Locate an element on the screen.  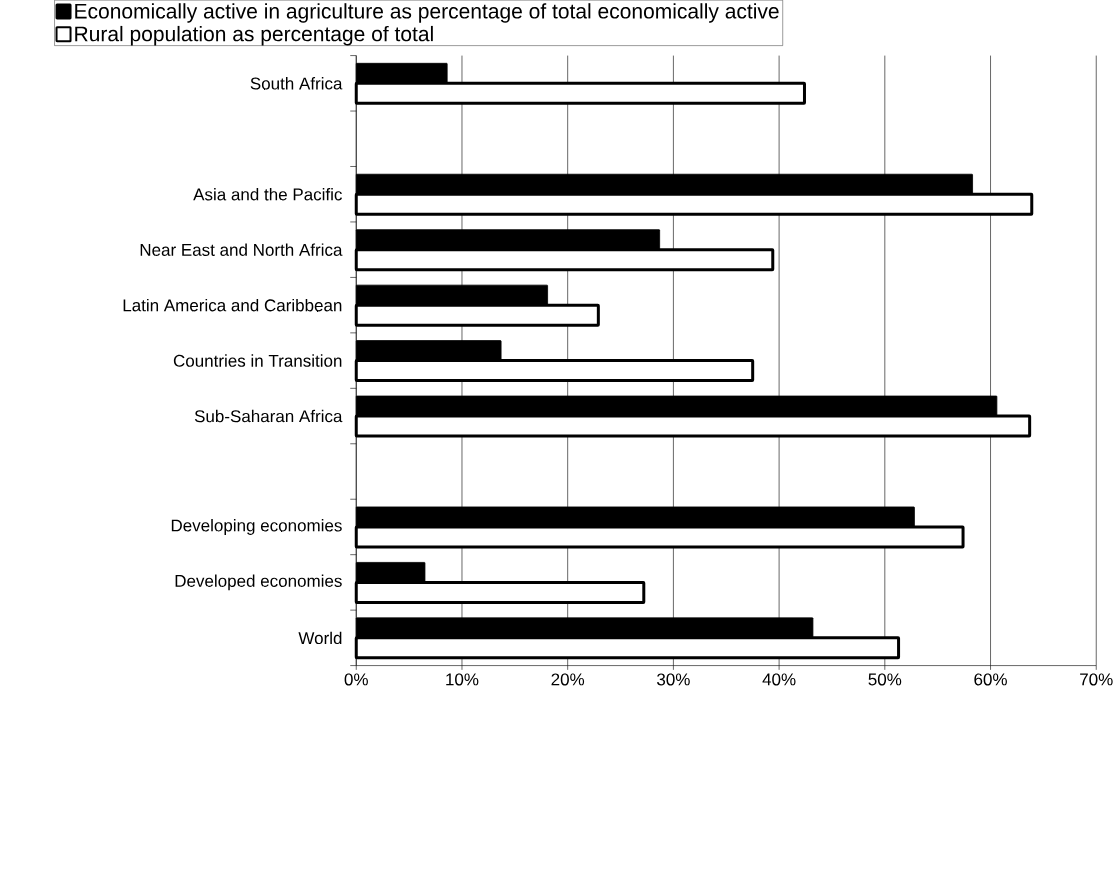
x-tick-label: 10% is located at coordinates (462, 679).